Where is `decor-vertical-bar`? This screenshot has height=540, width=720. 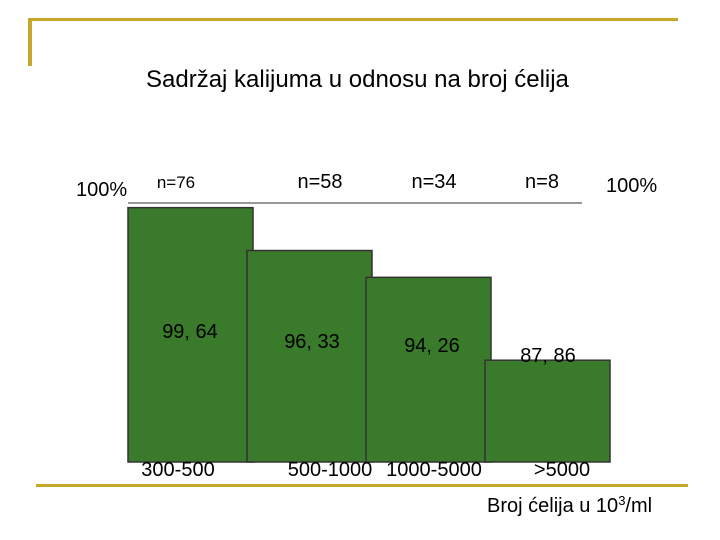
decor-vertical-bar is located at coordinates (30, 42).